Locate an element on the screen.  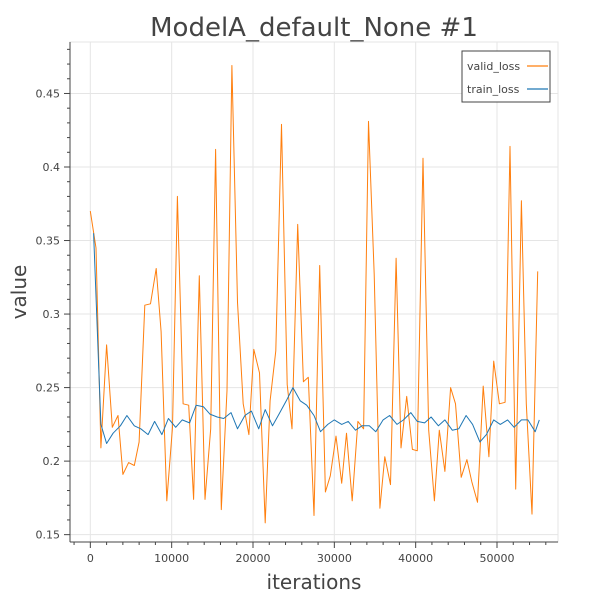
x-tick-label: 50000 is located at coordinates (497, 558).